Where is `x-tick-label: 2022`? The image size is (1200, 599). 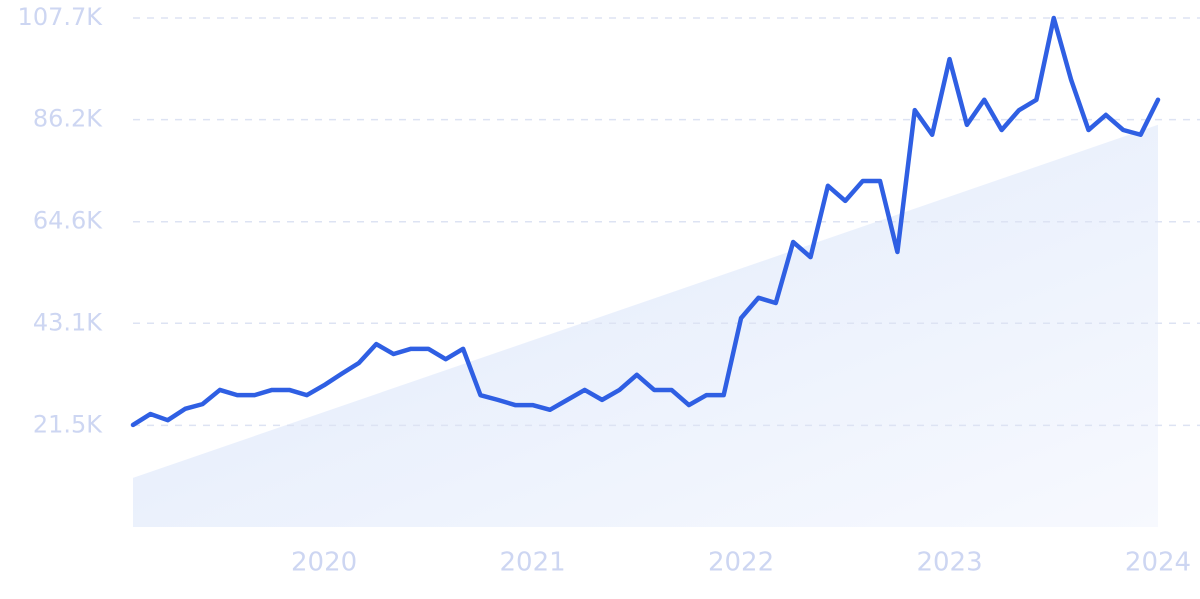
x-tick-label: 2022 is located at coordinates (741, 563).